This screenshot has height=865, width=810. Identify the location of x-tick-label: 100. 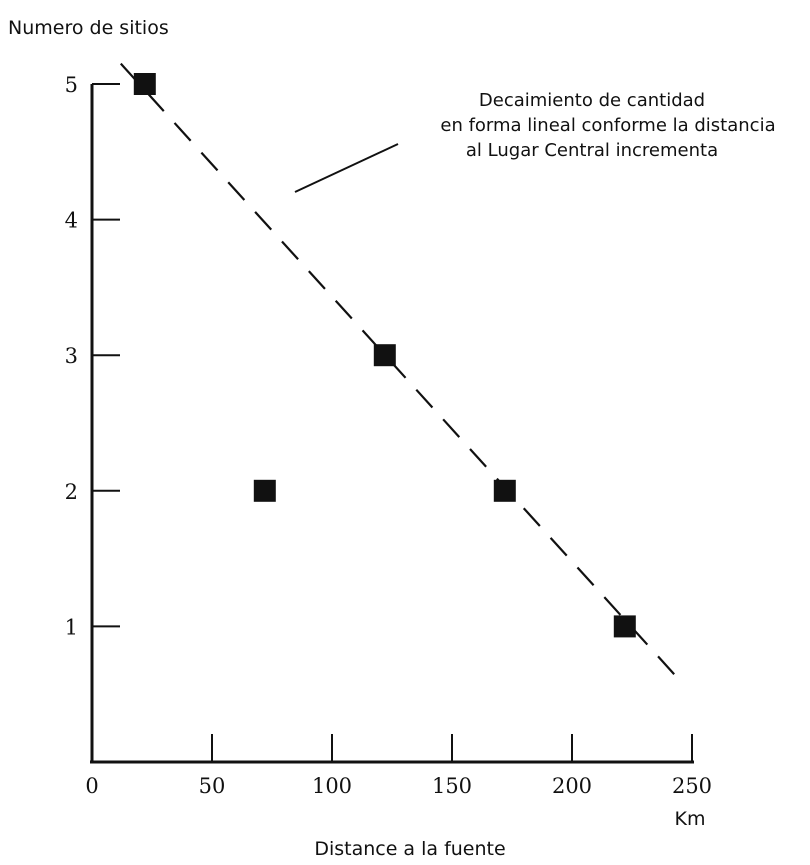
(332, 786).